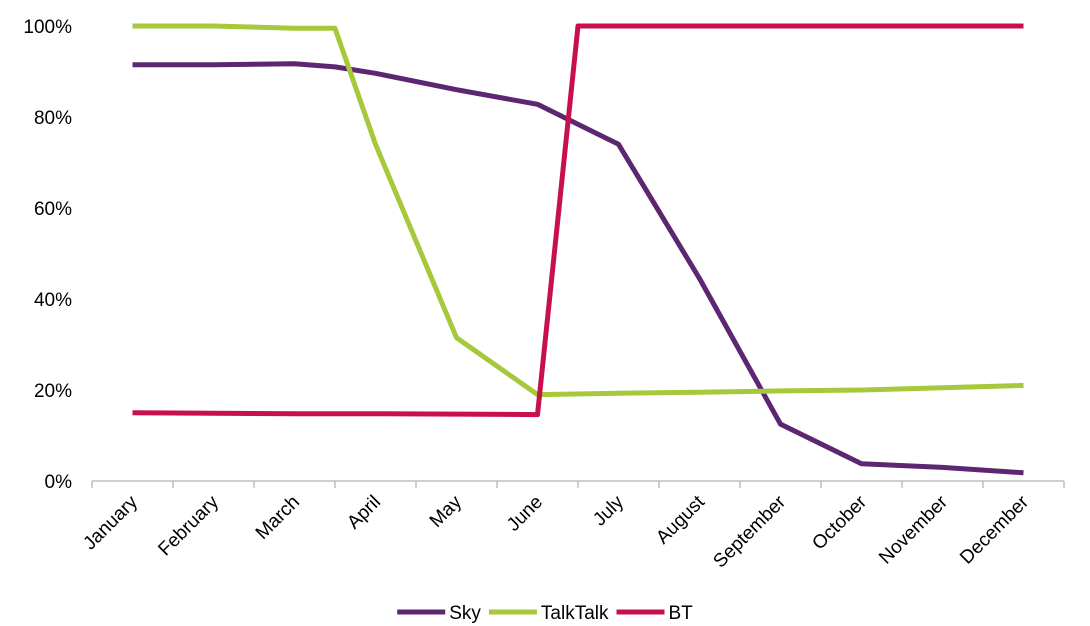 The height and width of the screenshot is (626, 1090). I want to click on x-tick-label: November, so click(913, 529).